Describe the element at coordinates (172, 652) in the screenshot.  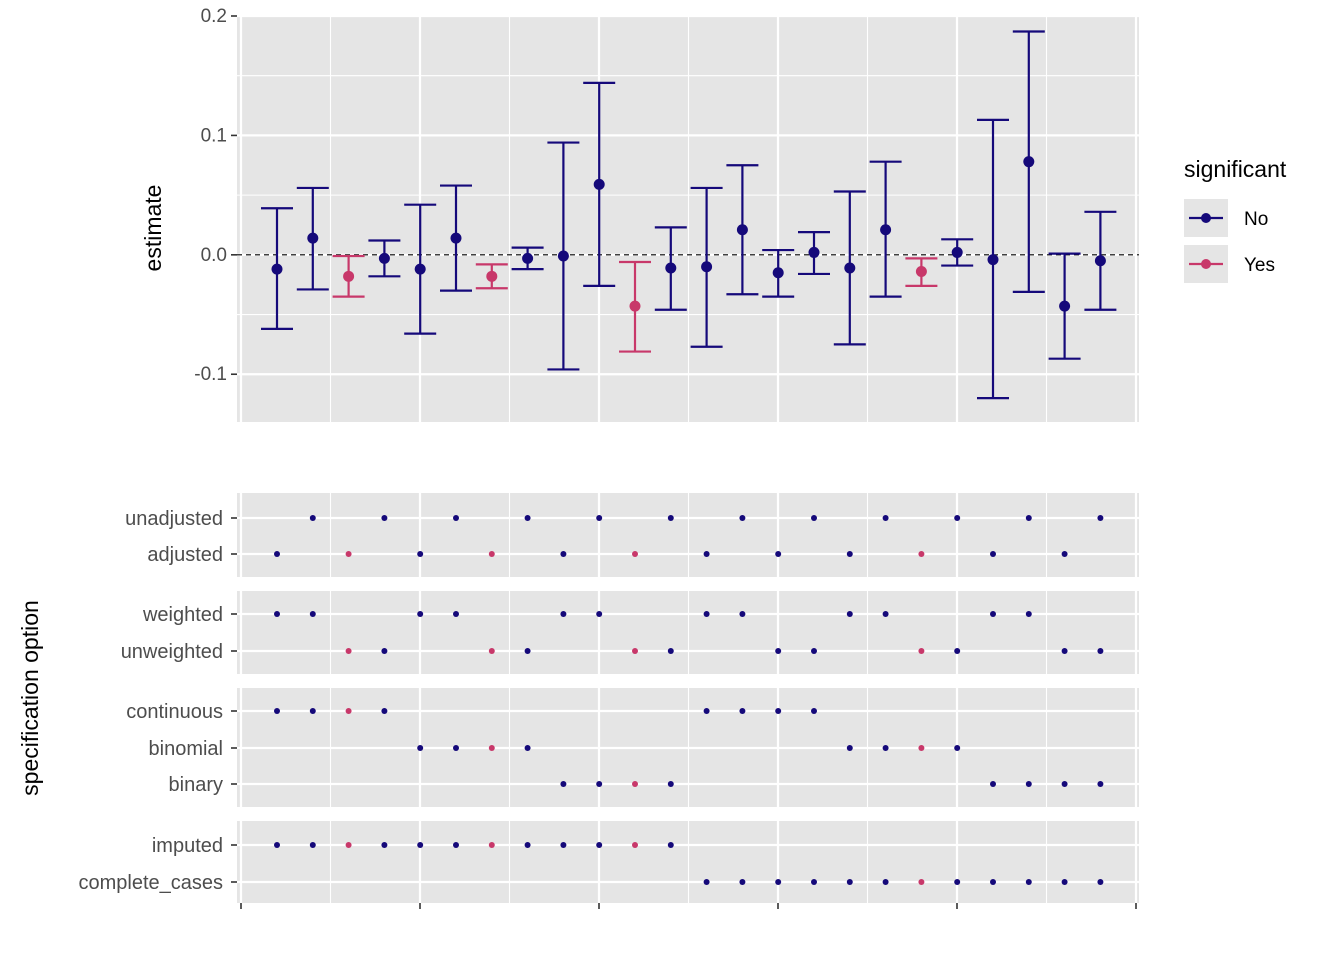
I see `spec-option-label: unweighted` at that location.